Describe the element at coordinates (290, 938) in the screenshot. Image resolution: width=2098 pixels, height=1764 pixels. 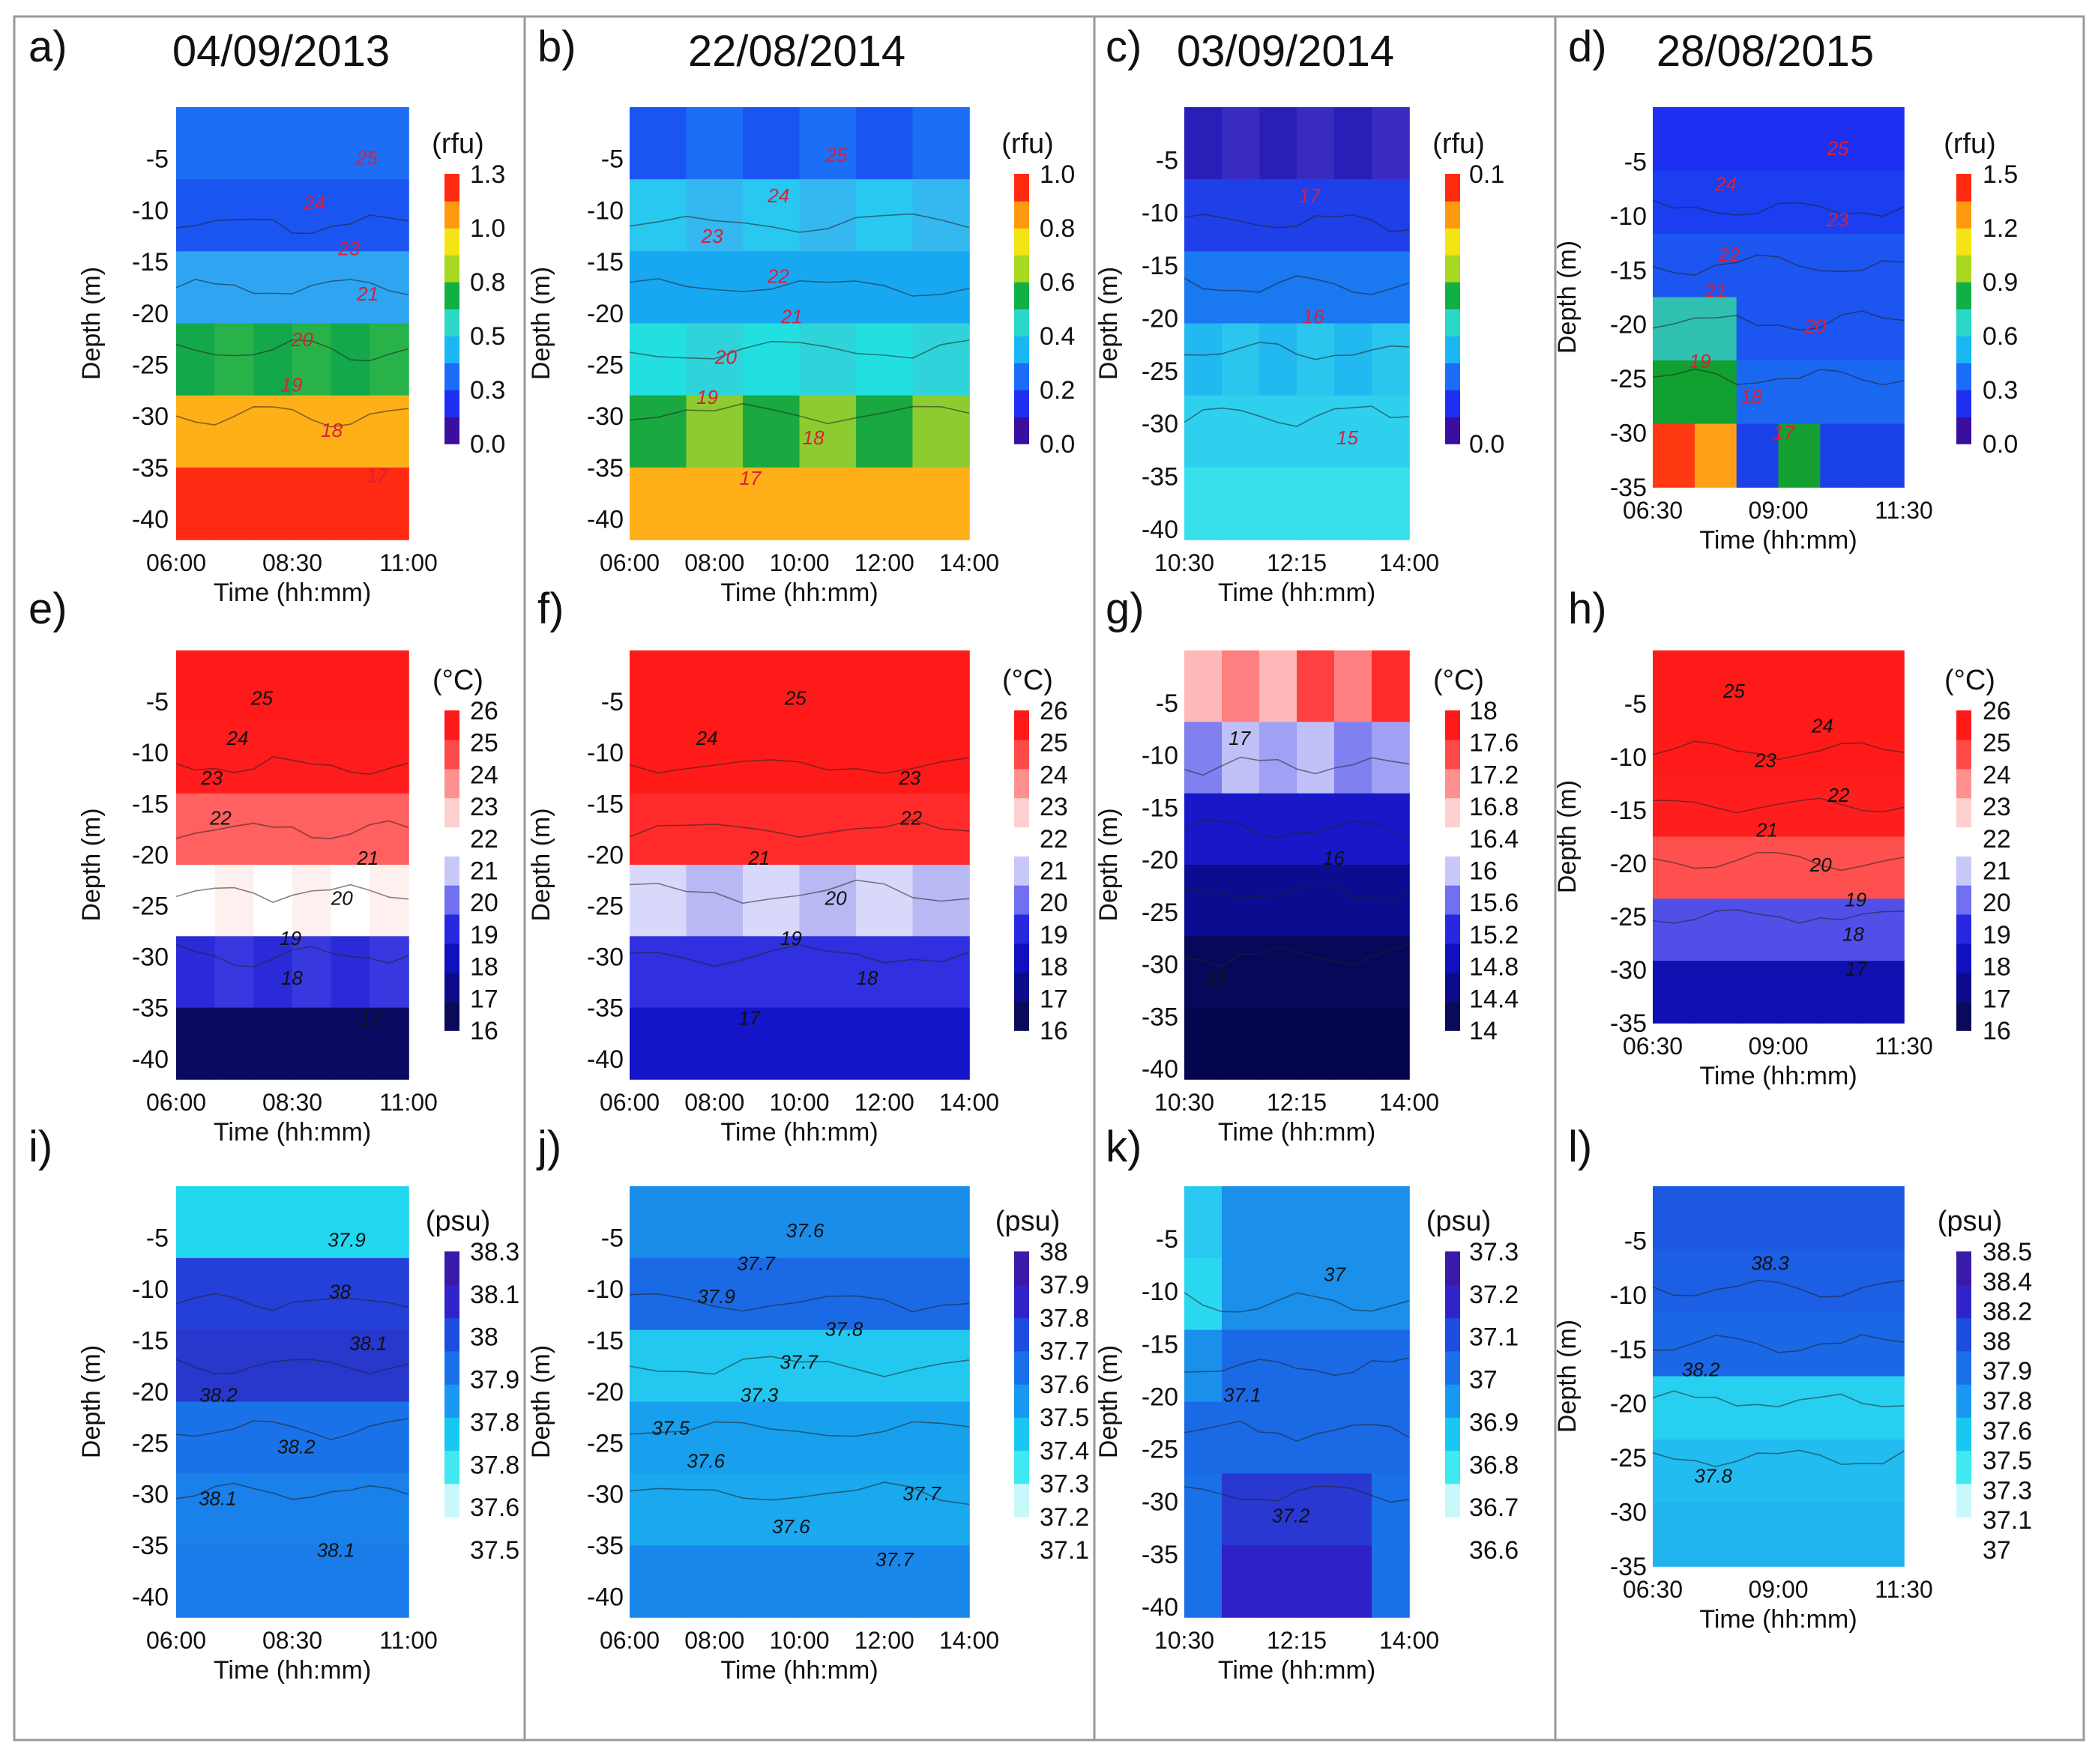
I see `contour-label: 19` at that location.